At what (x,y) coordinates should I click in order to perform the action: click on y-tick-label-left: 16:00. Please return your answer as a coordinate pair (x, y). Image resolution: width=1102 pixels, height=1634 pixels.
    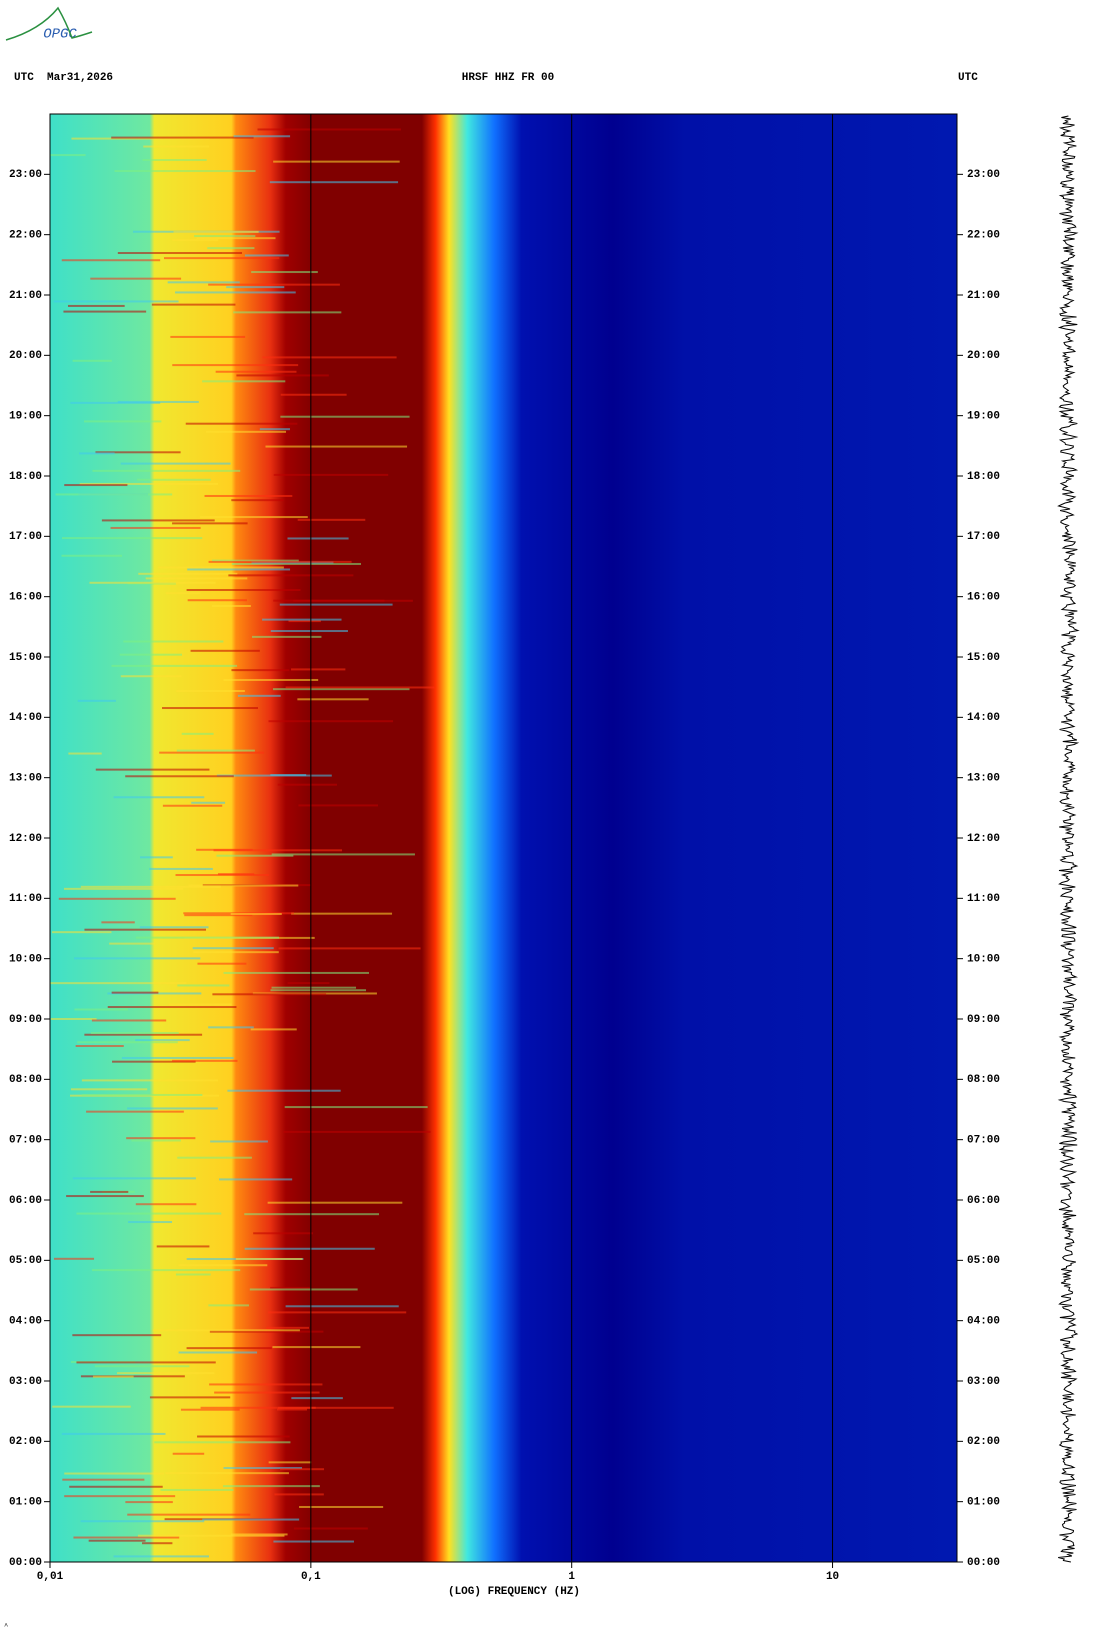
    Looking at the image, I should click on (25, 598).